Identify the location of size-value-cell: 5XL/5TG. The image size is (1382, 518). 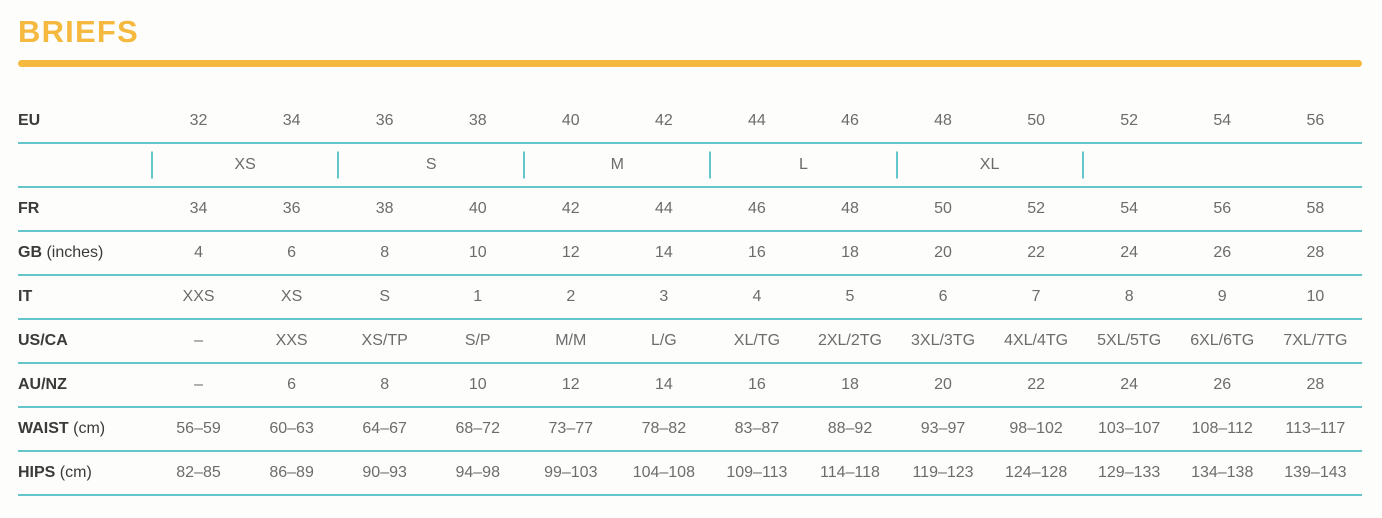
(1129, 340).